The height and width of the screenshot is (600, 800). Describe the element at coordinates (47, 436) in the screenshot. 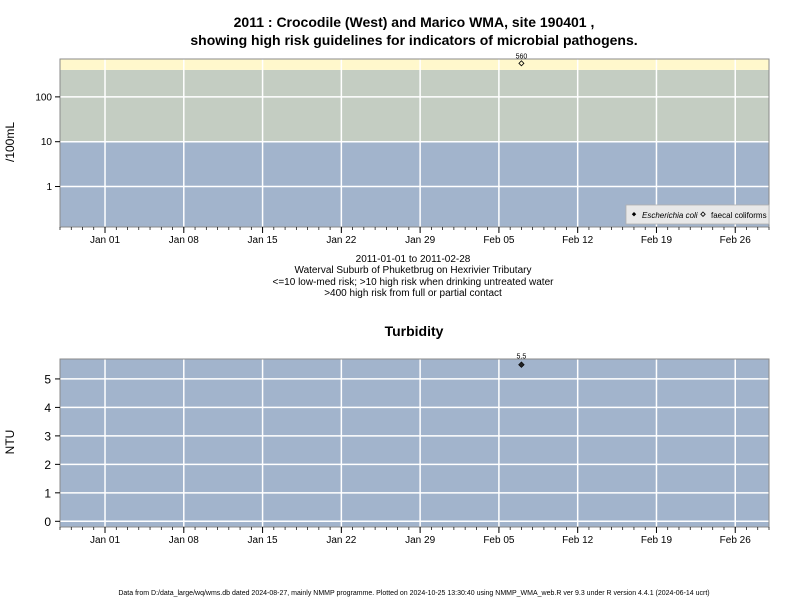

I see `y-tick-label: 3` at that location.